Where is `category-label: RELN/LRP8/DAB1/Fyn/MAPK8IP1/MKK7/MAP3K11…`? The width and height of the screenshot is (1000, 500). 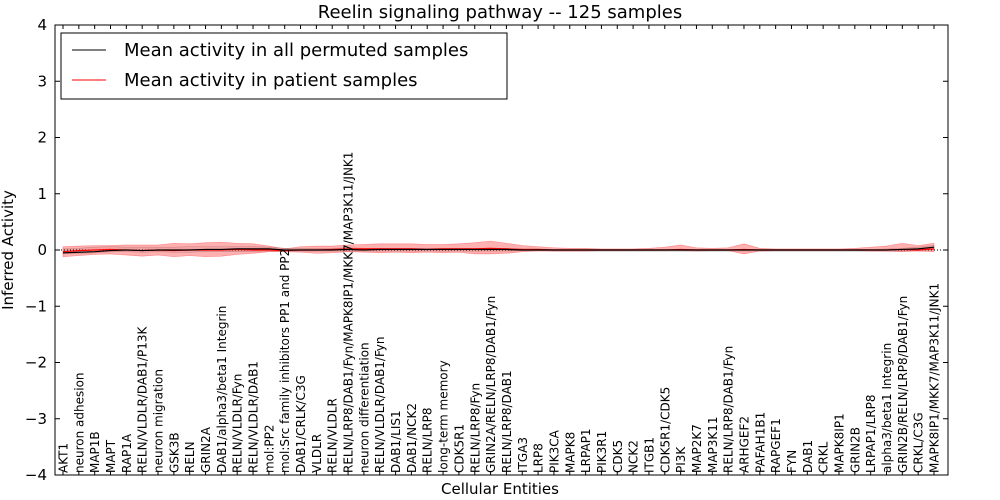 category-label: RELN/LRP8/DAB1/Fyn/MAPK8IP1/MKK7/MAP3K11… is located at coordinates (349, 312).